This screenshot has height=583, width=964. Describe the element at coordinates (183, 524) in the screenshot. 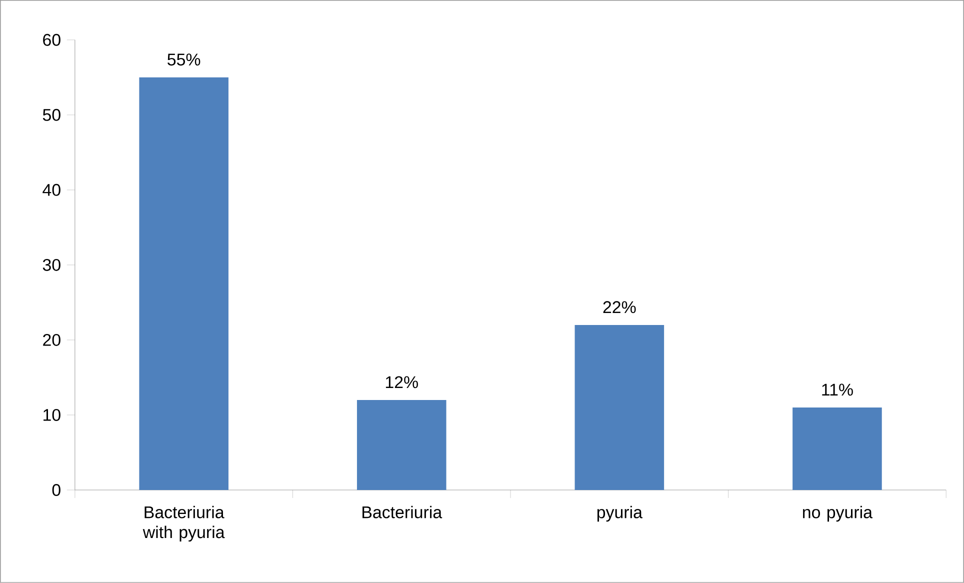

I see `x-tick-label: Bacteriuria with pyuria` at that location.